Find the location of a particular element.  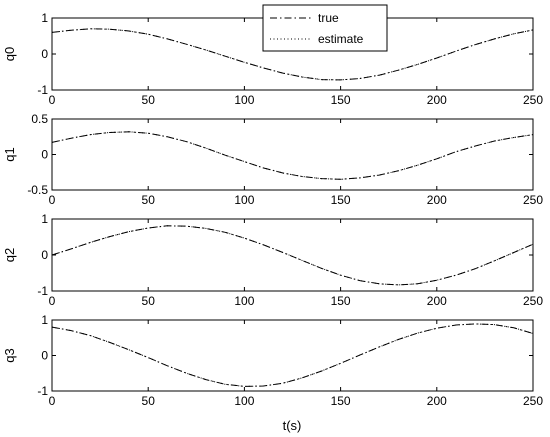

y-tick-label: -0.5 is located at coordinates (37, 190).